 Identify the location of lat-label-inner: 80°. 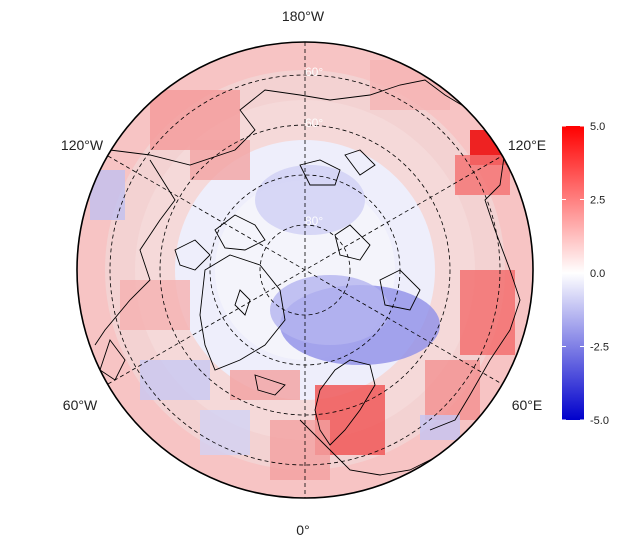
(314, 221).